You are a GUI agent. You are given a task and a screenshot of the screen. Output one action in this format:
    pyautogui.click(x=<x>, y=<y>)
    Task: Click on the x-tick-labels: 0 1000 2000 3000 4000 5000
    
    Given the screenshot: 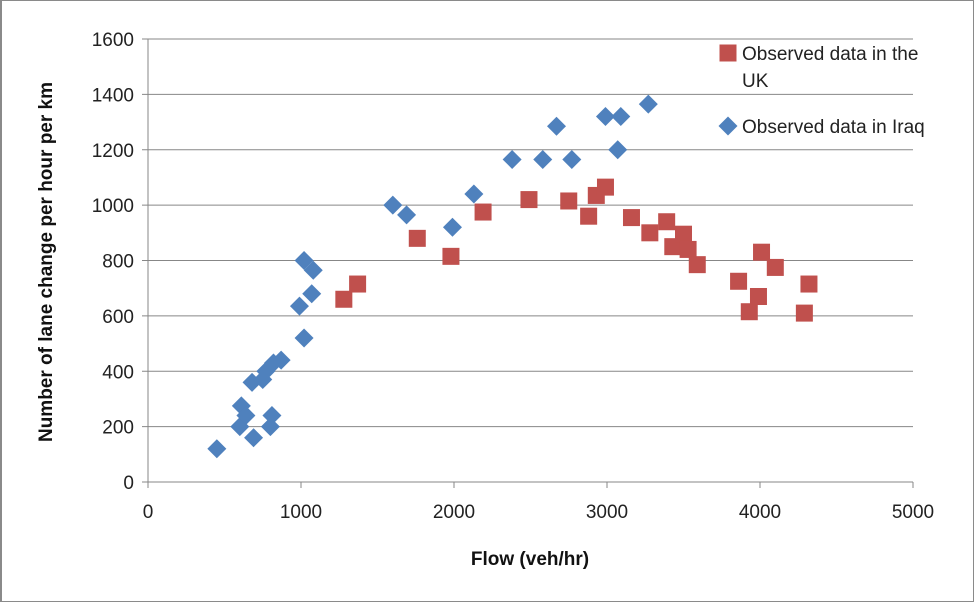 What is the action you would take?
    pyautogui.click(x=538, y=512)
    